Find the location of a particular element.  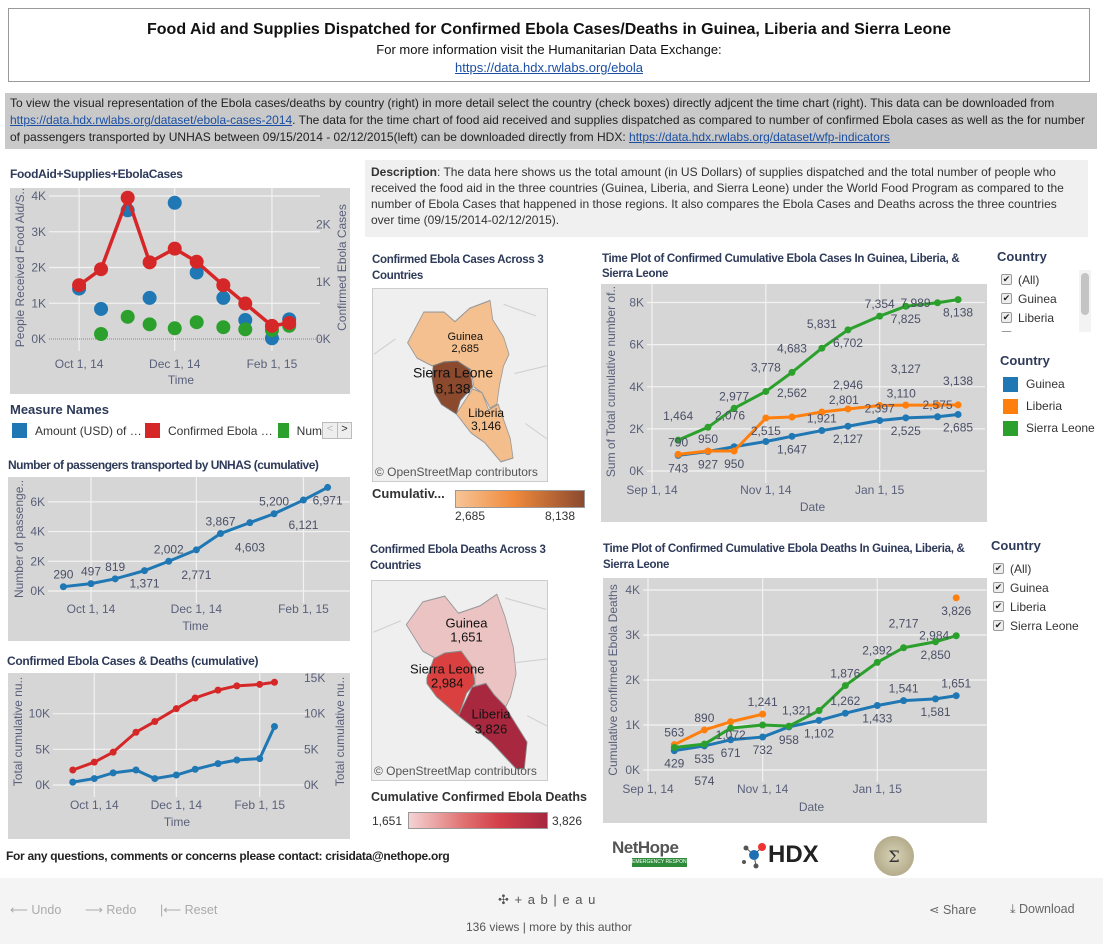

osm-attribution: © OpenStreetMap contributors is located at coordinates (456, 472).